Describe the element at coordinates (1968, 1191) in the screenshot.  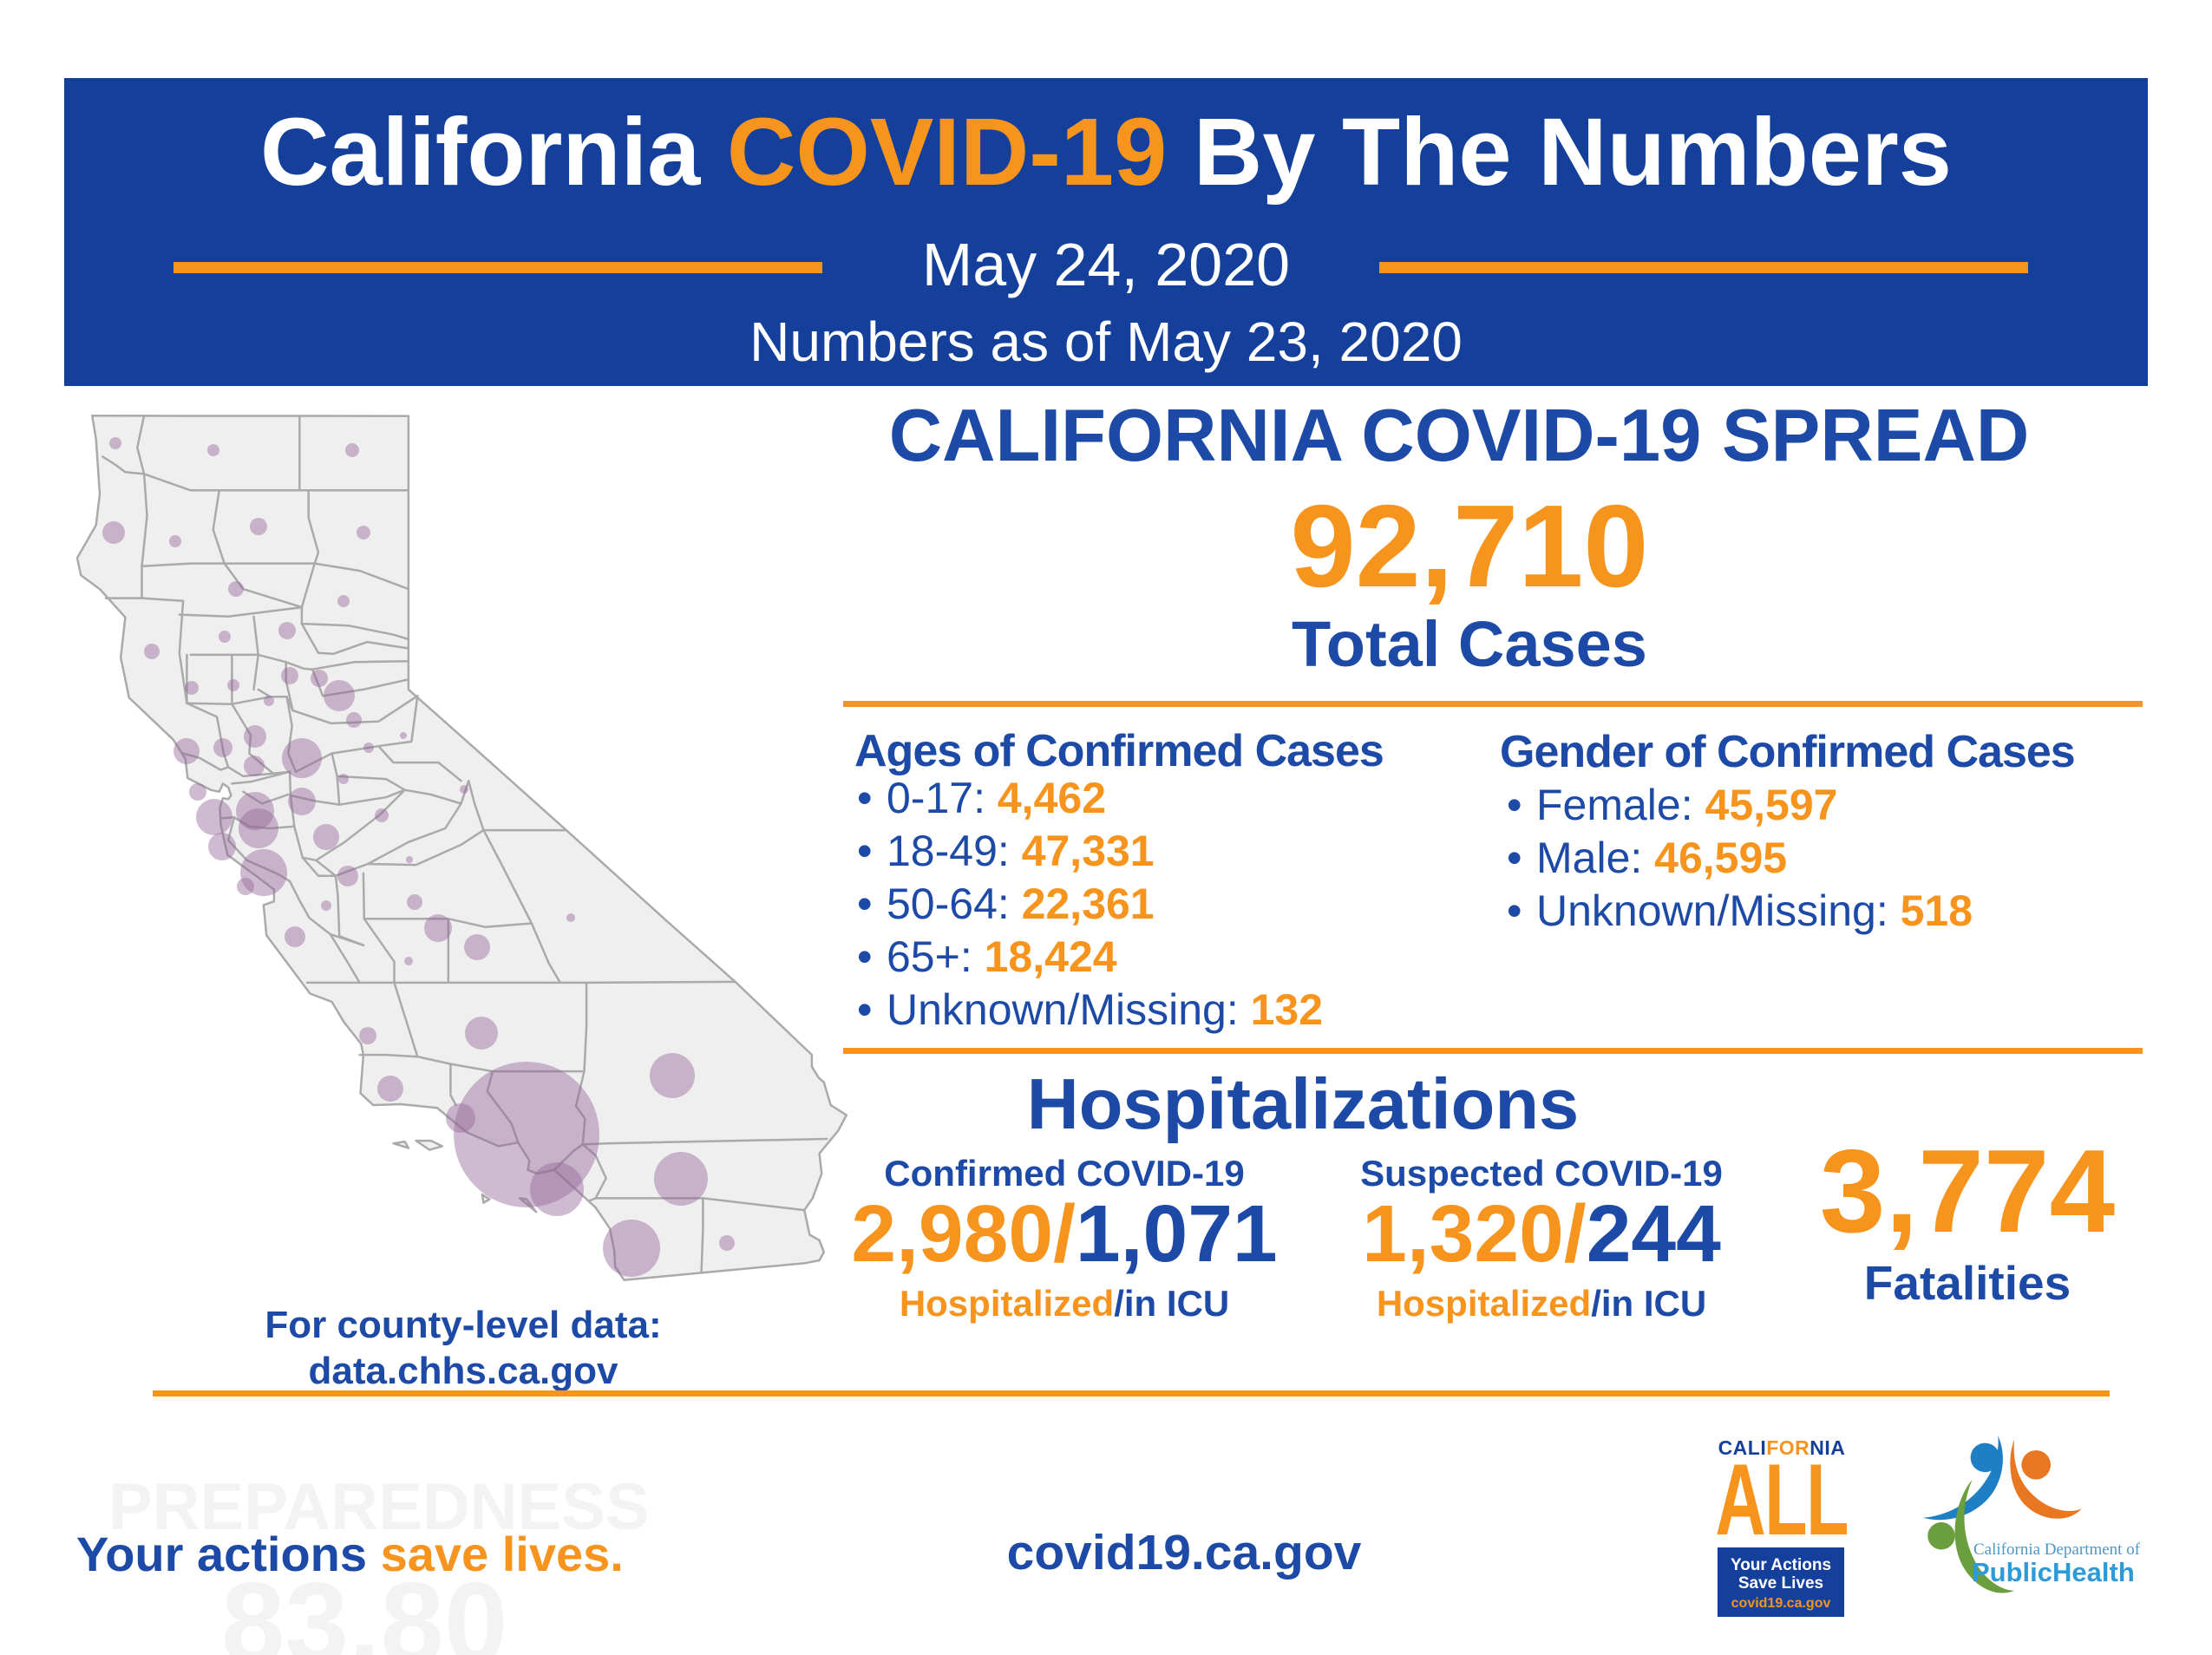
I see `fatalities-value: 3,774` at that location.